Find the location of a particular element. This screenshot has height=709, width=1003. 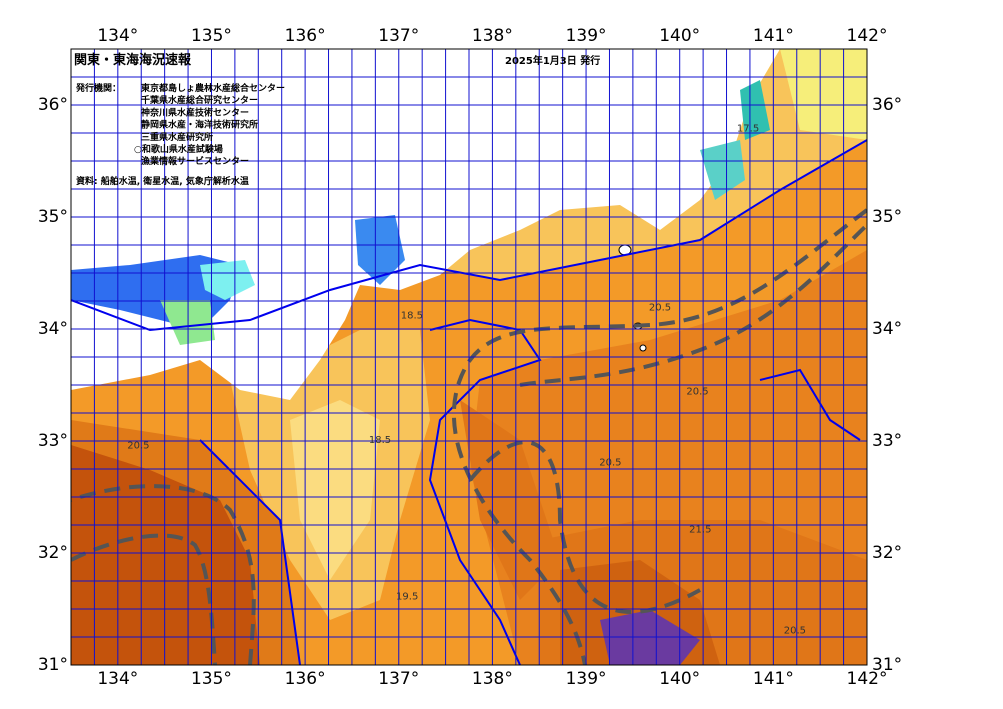

x-tick-label-bottom: 141° is located at coordinates (773, 679).